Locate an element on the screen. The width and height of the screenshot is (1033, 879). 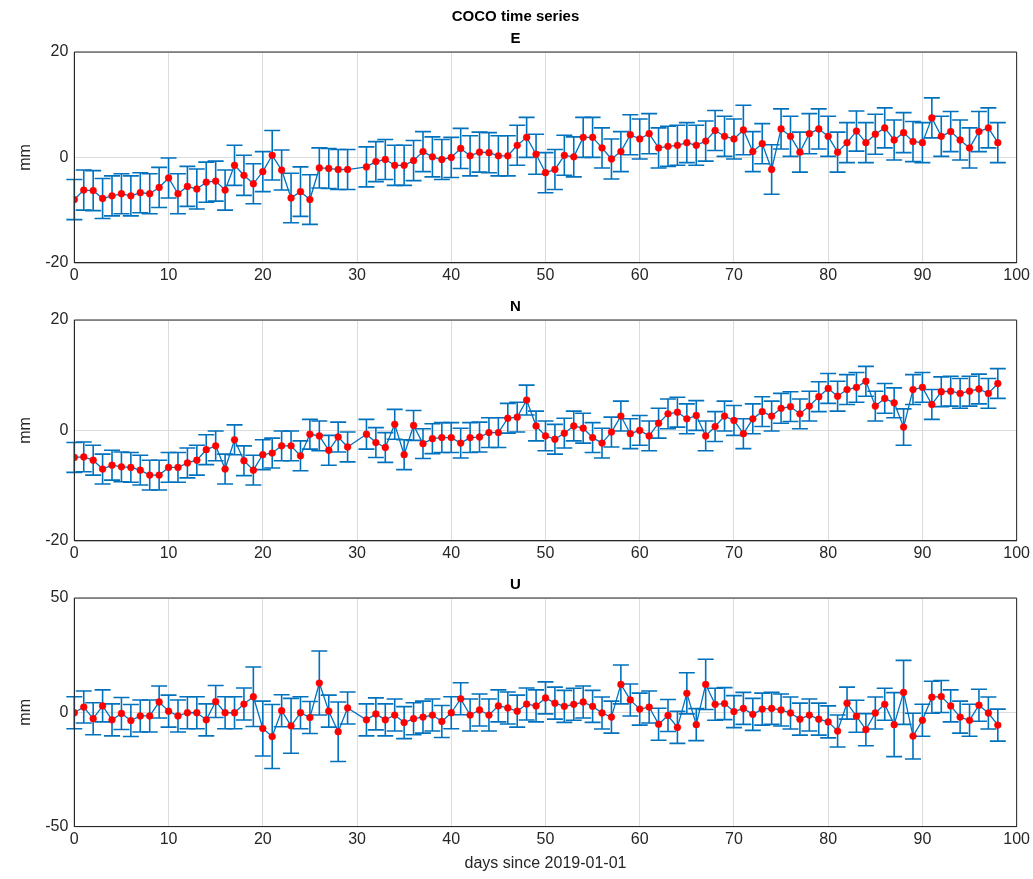
y-tick-label: -50 is located at coordinates (57, 826).